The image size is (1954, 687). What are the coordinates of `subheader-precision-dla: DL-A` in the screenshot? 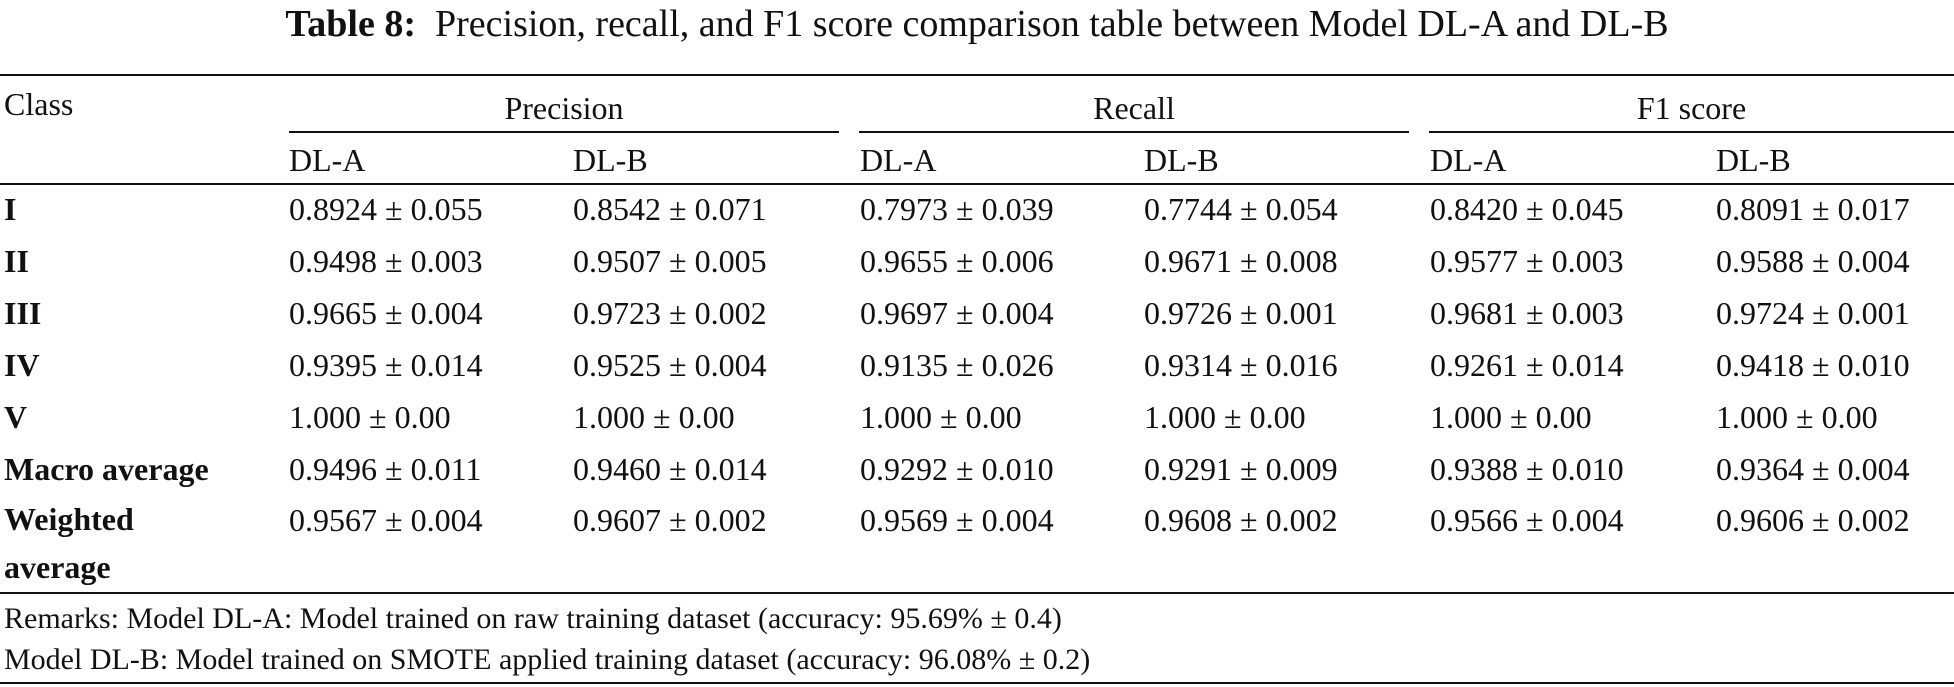 It's located at (327, 160).